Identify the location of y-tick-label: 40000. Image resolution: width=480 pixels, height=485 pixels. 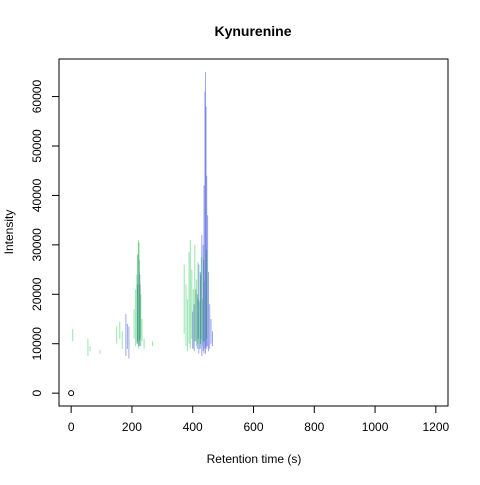
(37, 195).